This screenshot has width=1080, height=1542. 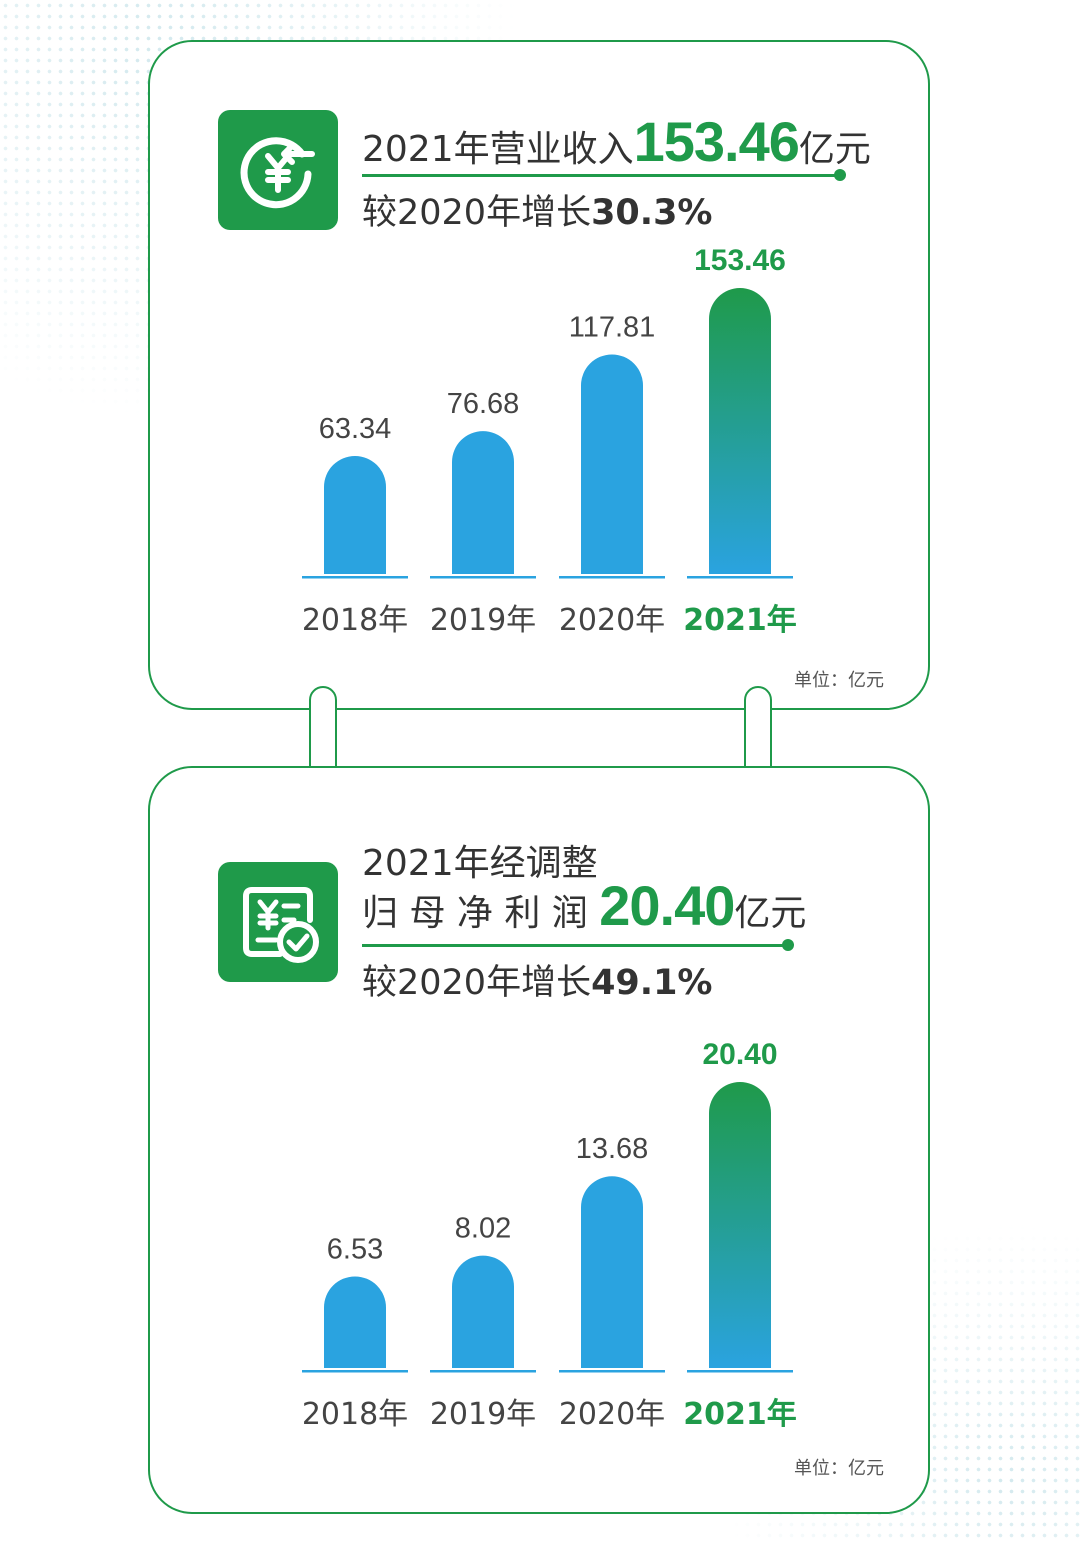 What do you see at coordinates (355, 1249) in the screenshot?
I see `bar-value-label: 6.53` at bounding box center [355, 1249].